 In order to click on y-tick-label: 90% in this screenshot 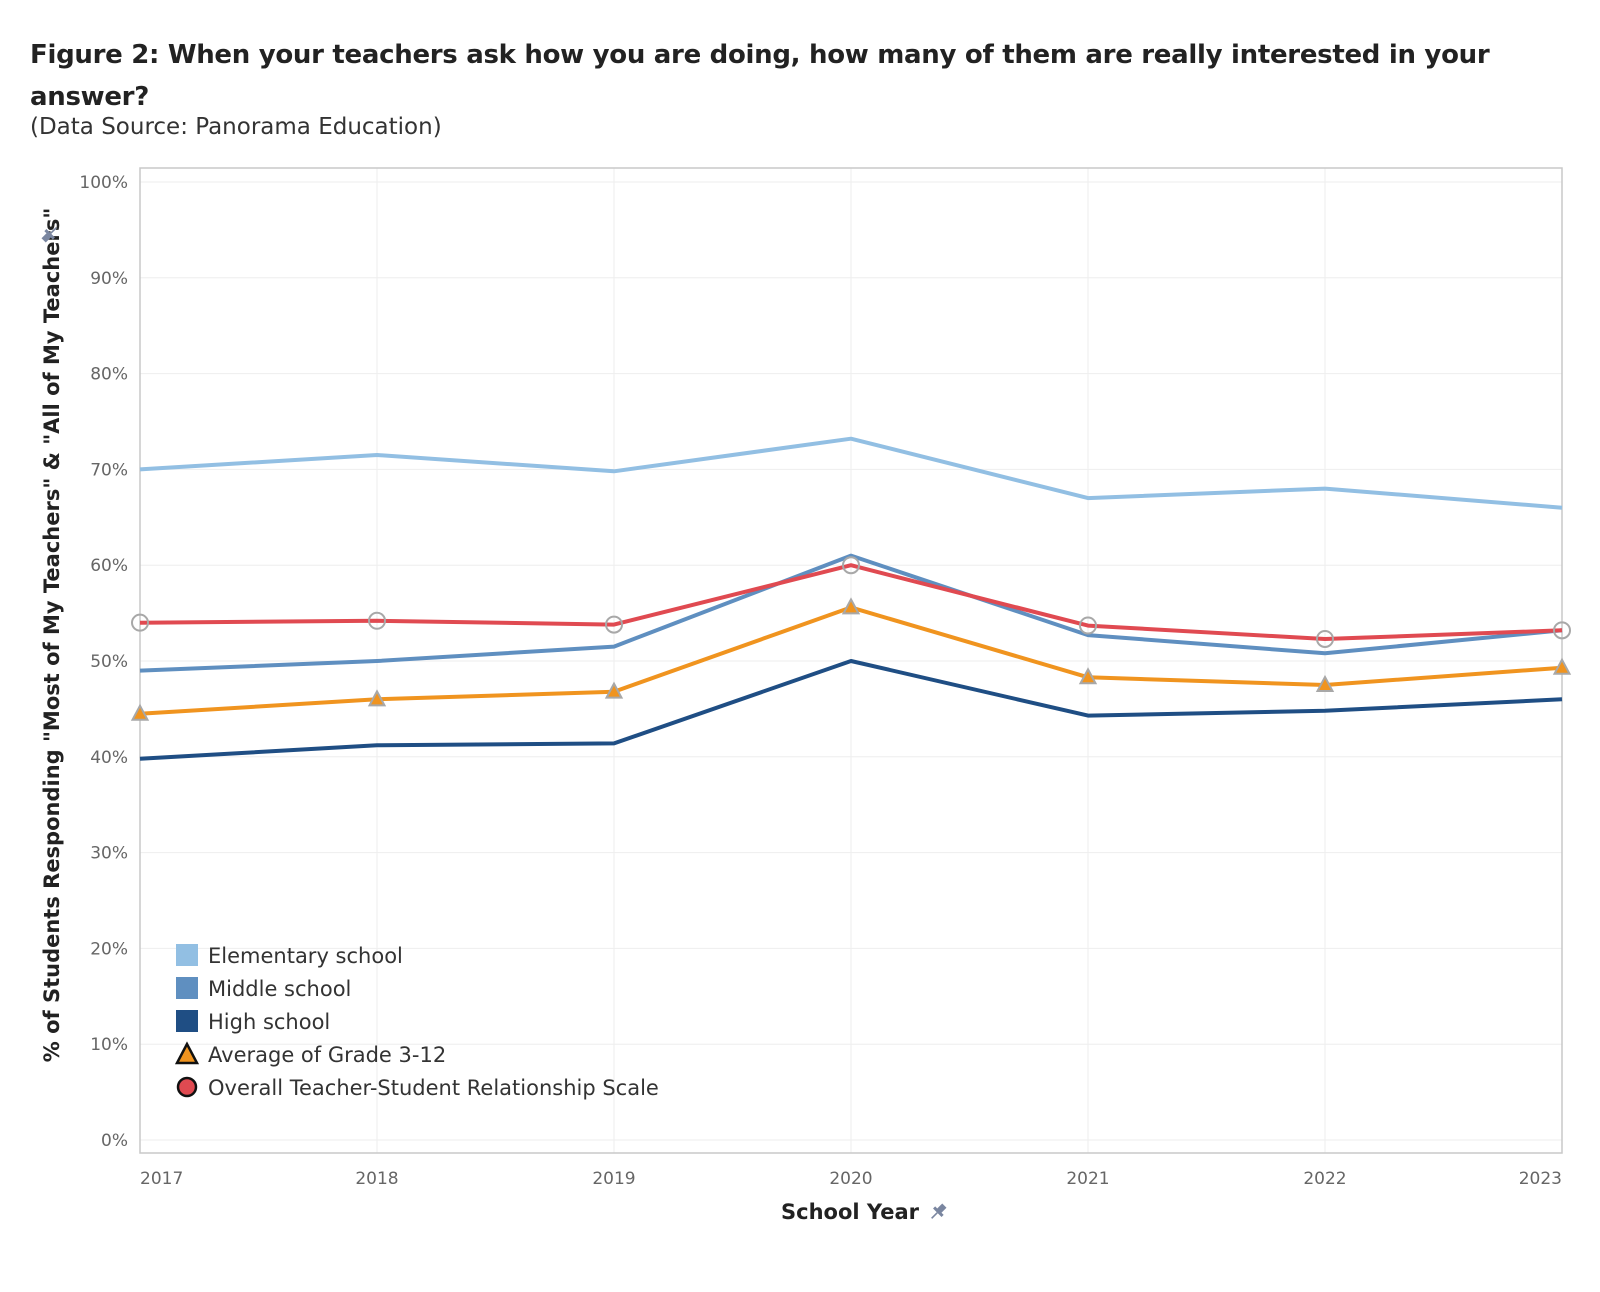, I will do `click(109, 279)`.